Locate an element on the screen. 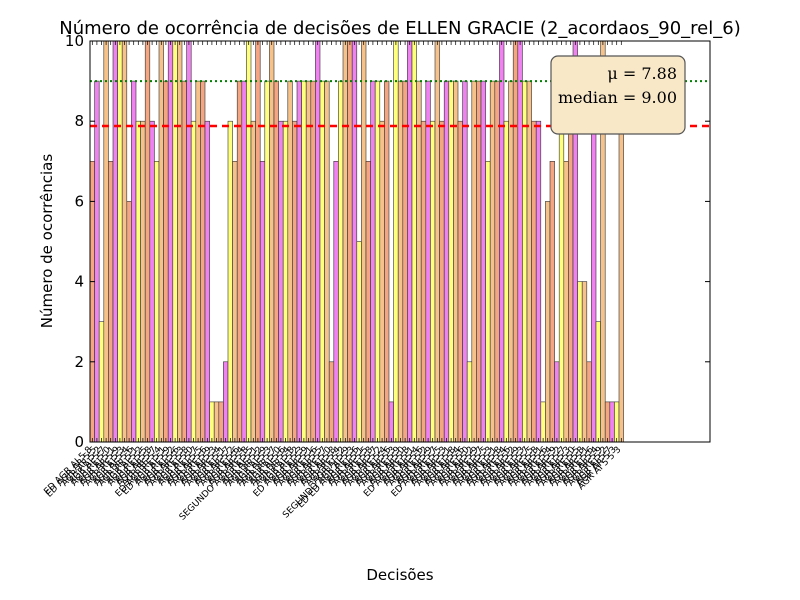  y-tick-label: 8 is located at coordinates (79, 121).